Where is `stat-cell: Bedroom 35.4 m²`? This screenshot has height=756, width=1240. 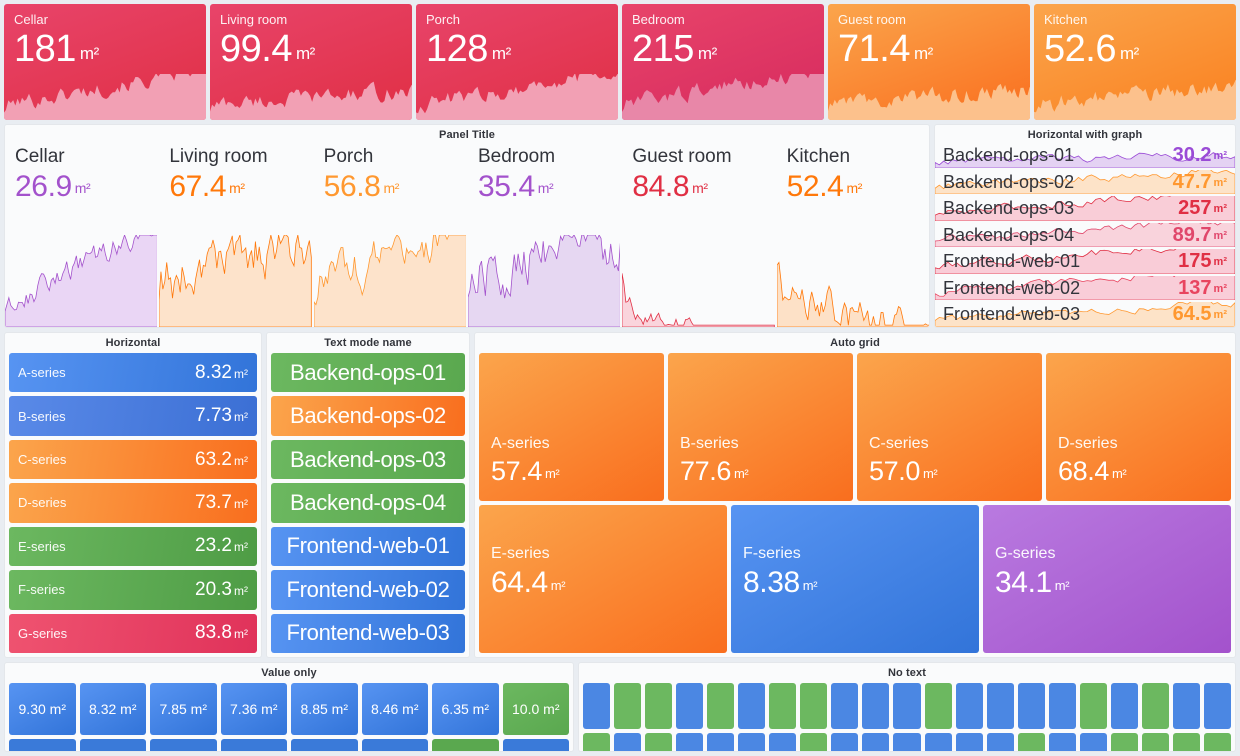
stat-cell: Bedroom 35.4 m² is located at coordinates (545, 235).